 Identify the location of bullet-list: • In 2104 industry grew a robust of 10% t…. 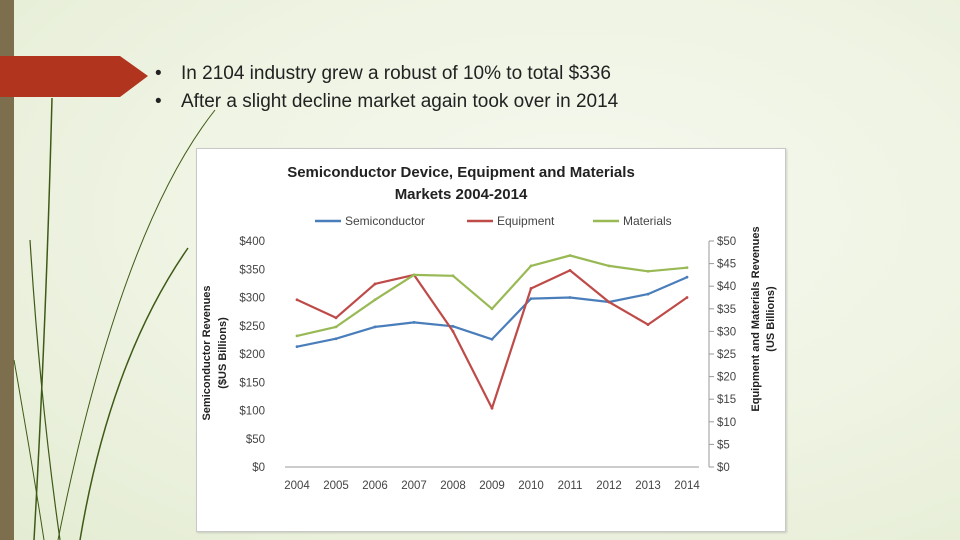
(386, 88).